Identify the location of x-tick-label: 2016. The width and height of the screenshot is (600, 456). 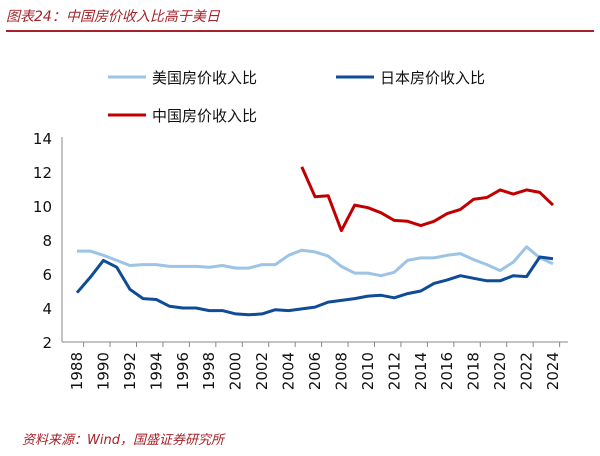
(447, 371).